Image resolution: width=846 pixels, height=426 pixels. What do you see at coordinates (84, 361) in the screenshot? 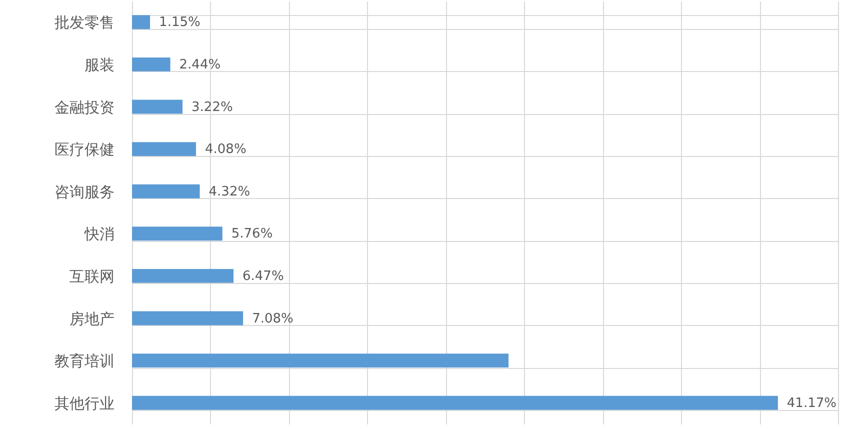
I see `y-tick-label: 教育培训` at bounding box center [84, 361].